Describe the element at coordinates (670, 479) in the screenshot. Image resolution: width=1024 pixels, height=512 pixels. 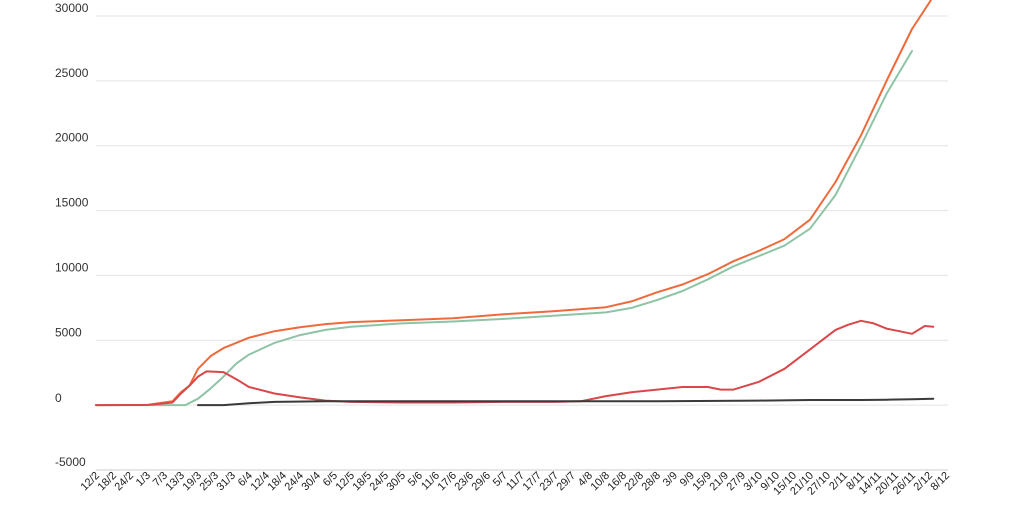
I see `x-tick-label: 3/9` at that location.